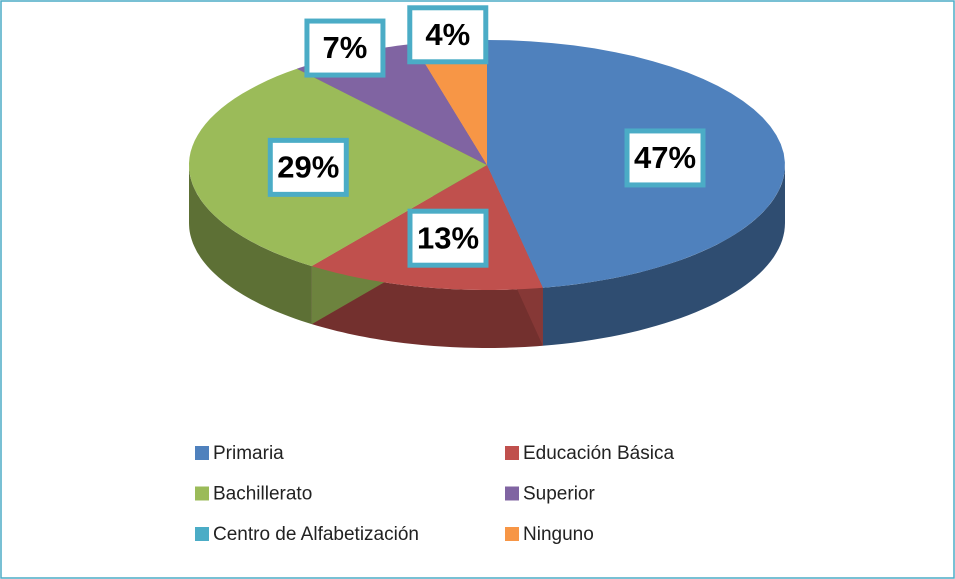 The image size is (955, 579). I want to click on data-label: 29%, so click(308, 167).